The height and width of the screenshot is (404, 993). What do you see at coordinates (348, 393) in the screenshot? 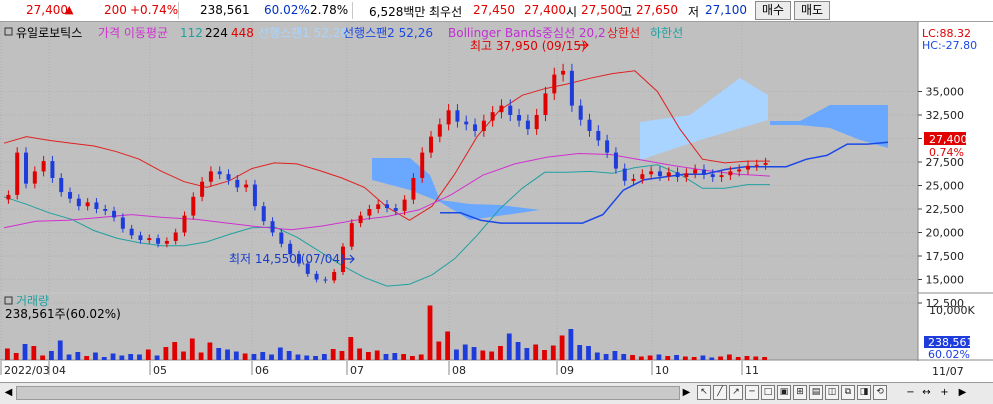
I see `scroll-thumb` at bounding box center [348, 393].